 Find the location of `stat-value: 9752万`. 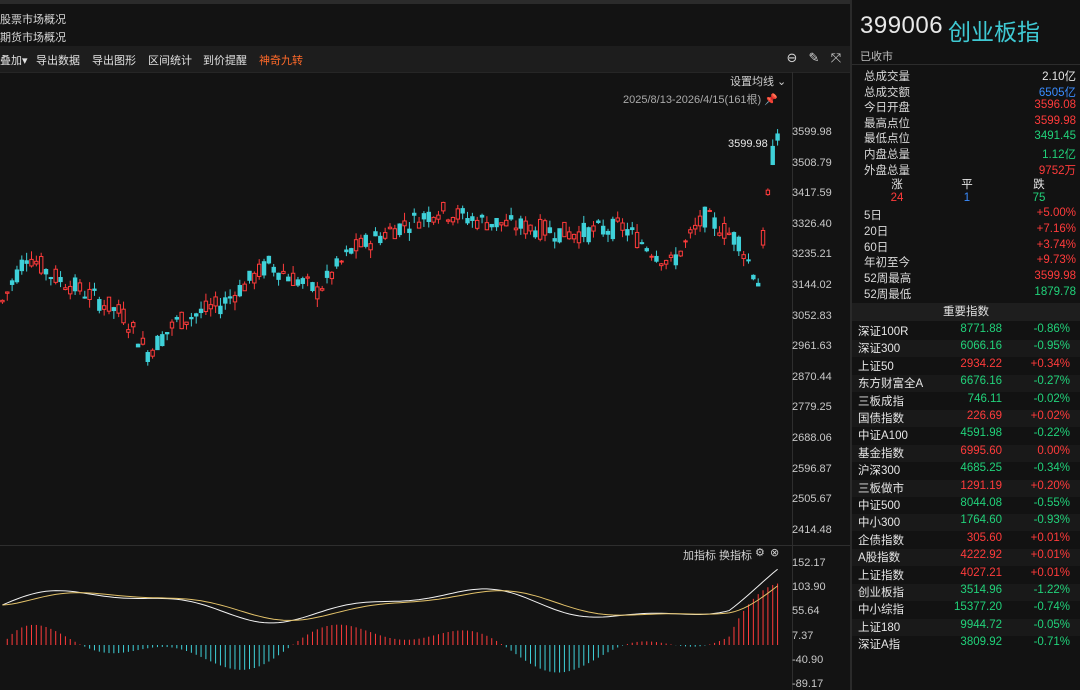

stat-value: 9752万 is located at coordinates (1057, 170).